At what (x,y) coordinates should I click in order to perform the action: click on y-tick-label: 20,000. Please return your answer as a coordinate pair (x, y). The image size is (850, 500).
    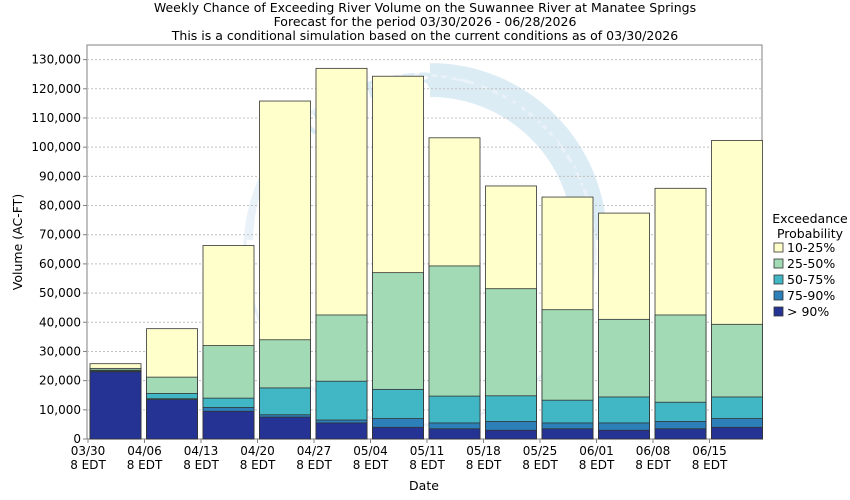
    Looking at the image, I should click on (60, 381).